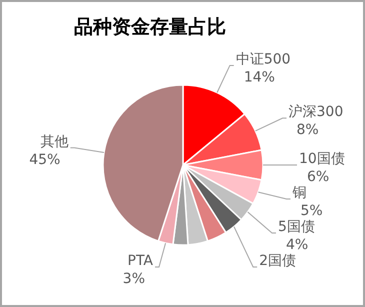  What do you see at coordinates (134, 279) in the screenshot?
I see `data-label: 3%` at bounding box center [134, 279].